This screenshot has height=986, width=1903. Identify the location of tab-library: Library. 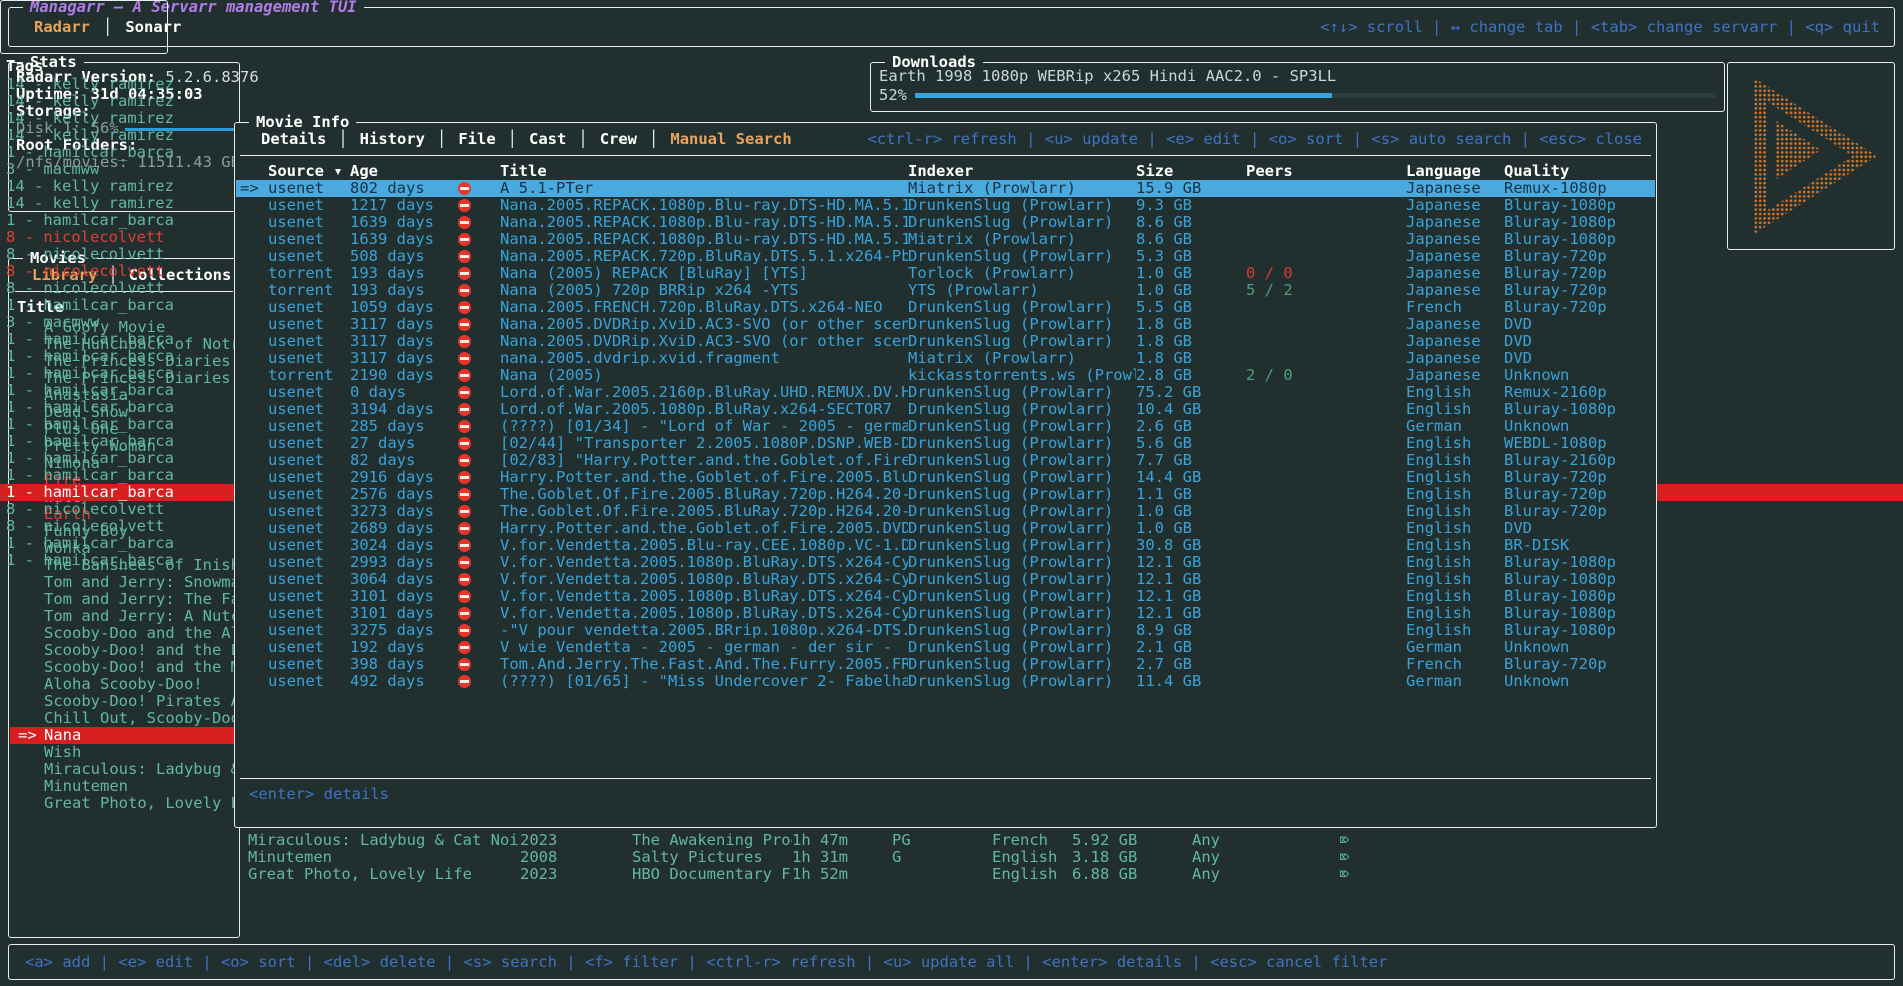
(65, 275).